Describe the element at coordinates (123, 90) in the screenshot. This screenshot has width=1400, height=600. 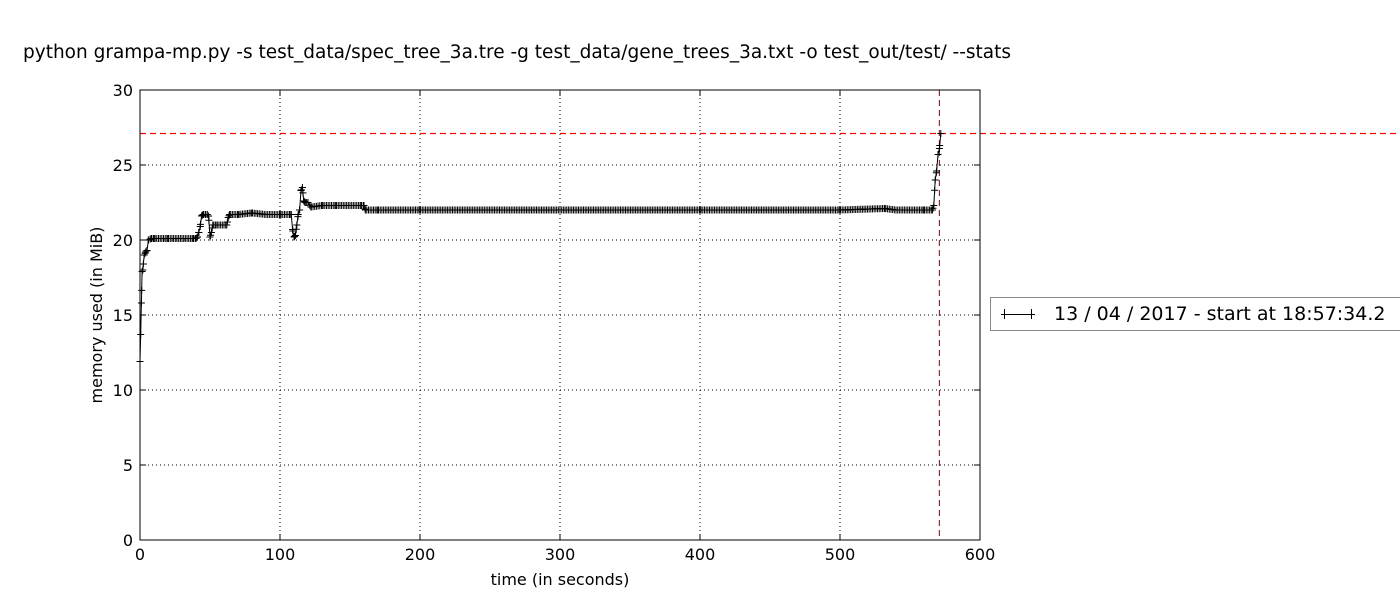
I see `y-tick-label: 30` at that location.